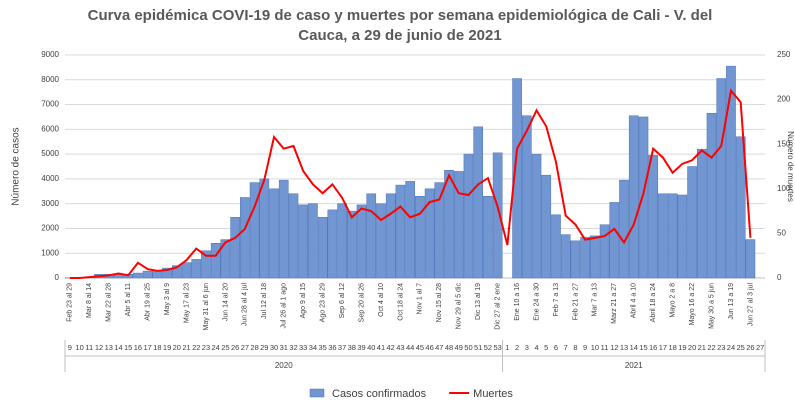  Describe the element at coordinates (575, 301) in the screenshot. I see `date-label: Feb 21 a 27` at that location.